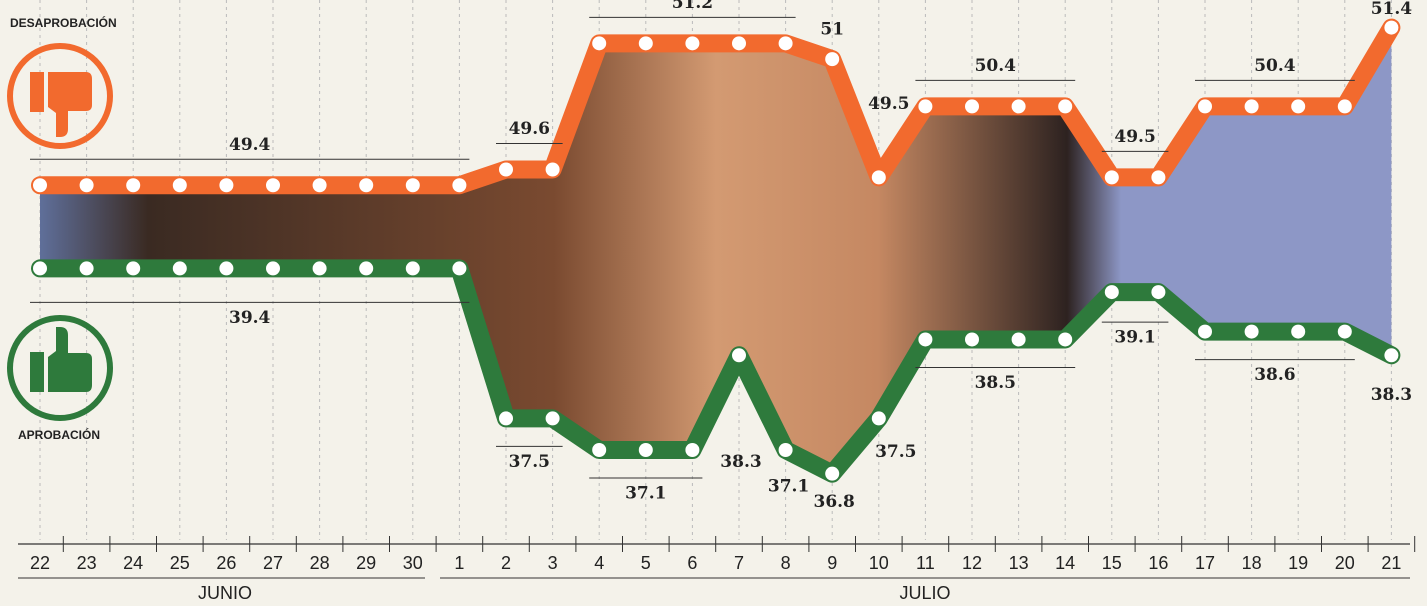 This screenshot has height=606, width=1427. What do you see at coordinates (692, 6) in the screenshot?
I see `data-label: 51.2` at bounding box center [692, 6].